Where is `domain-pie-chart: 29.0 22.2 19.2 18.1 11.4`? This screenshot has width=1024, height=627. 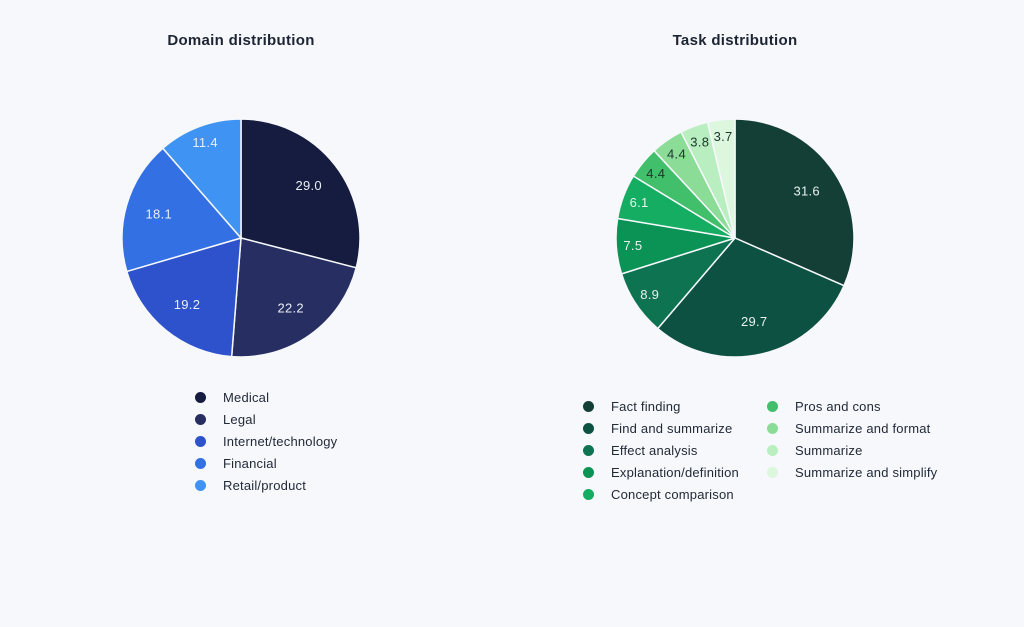 domain-pie-chart: 29.0 22.2 19.2 18.1 11.4 is located at coordinates (241, 238).